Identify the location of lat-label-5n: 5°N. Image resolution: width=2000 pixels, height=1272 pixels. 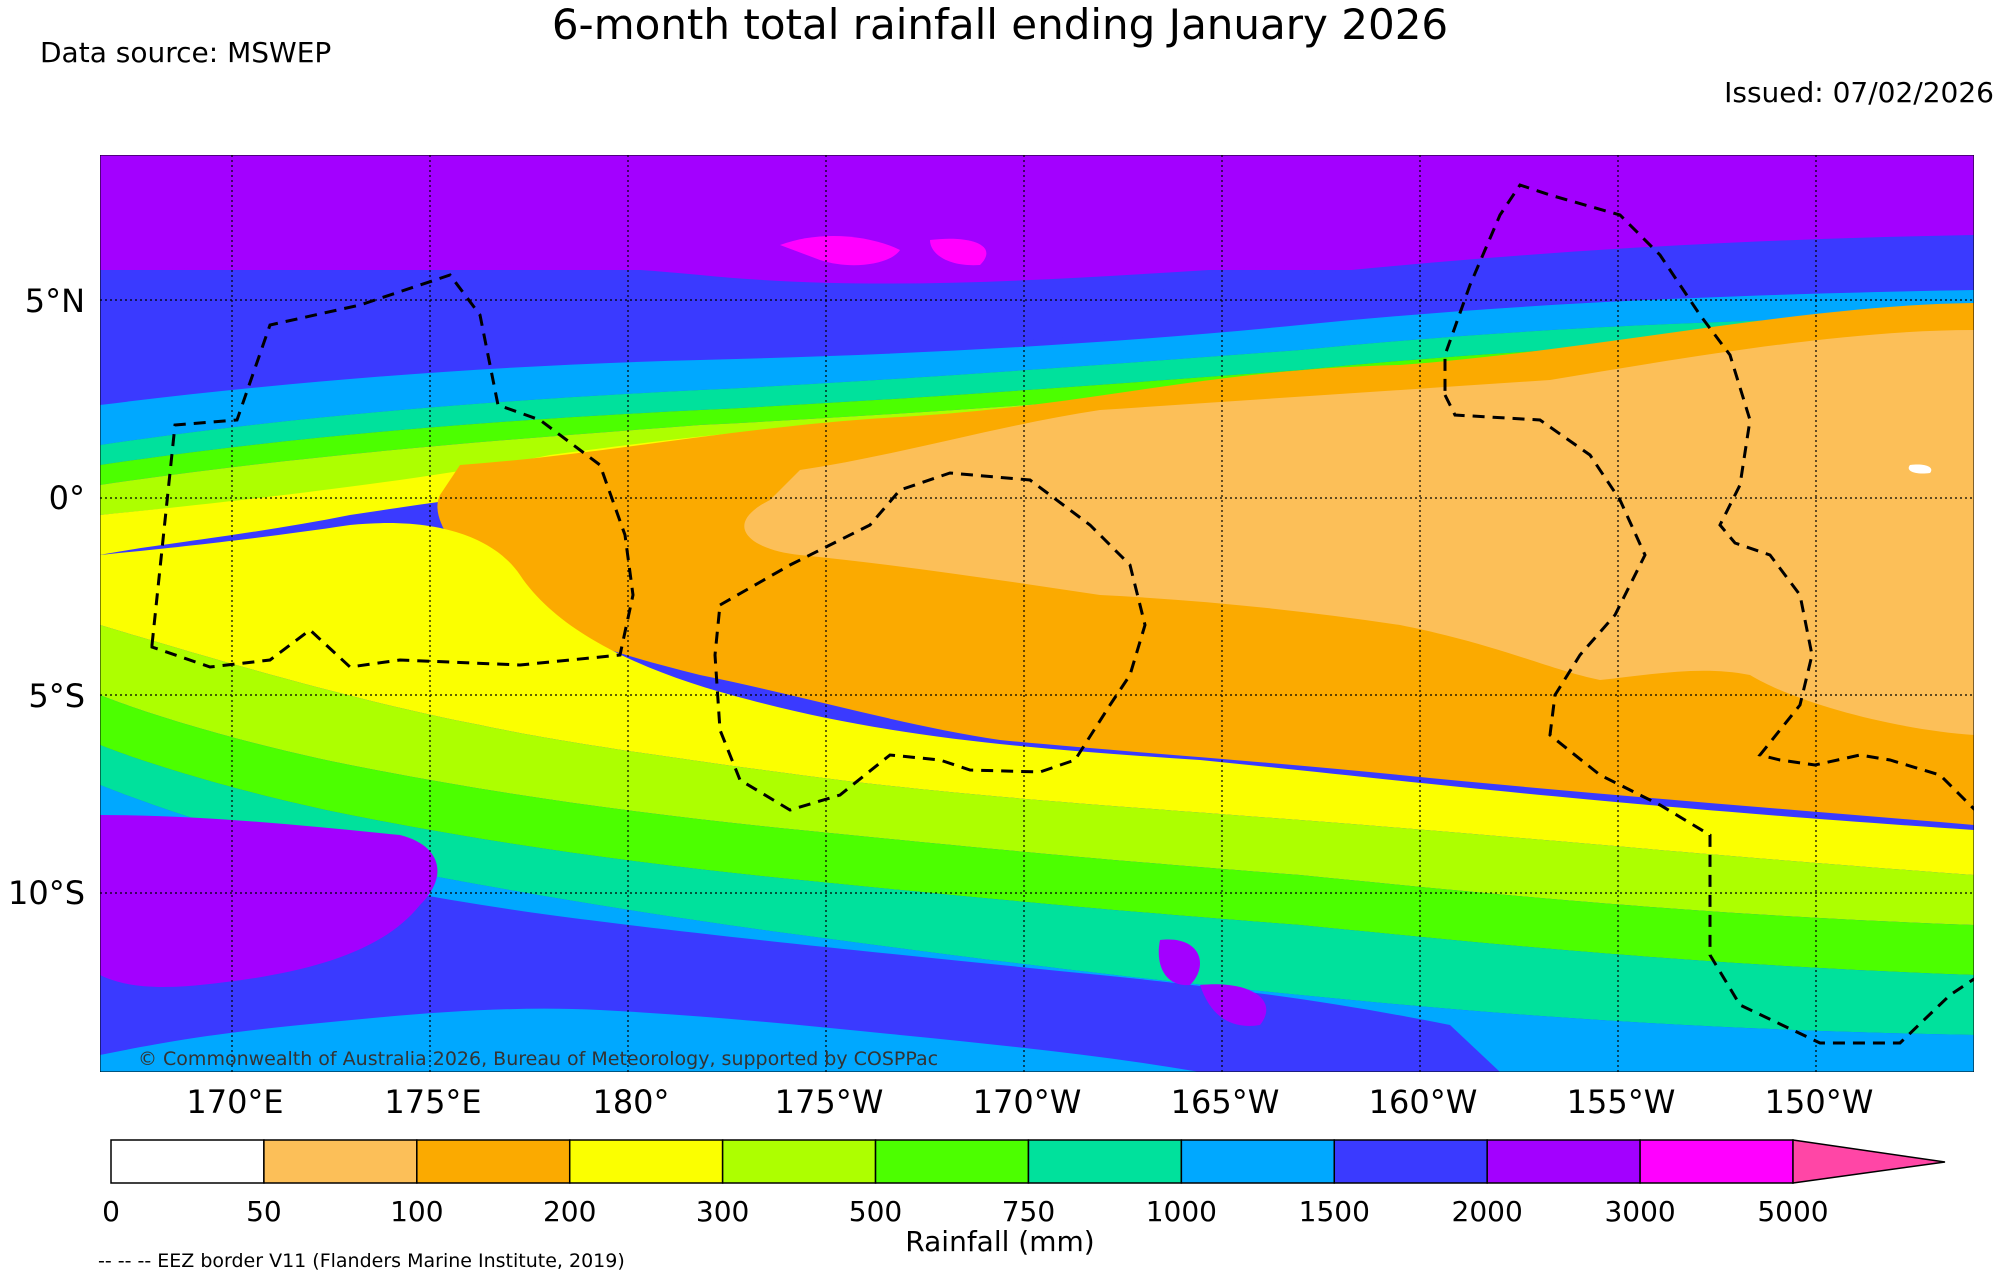
(54, 301).